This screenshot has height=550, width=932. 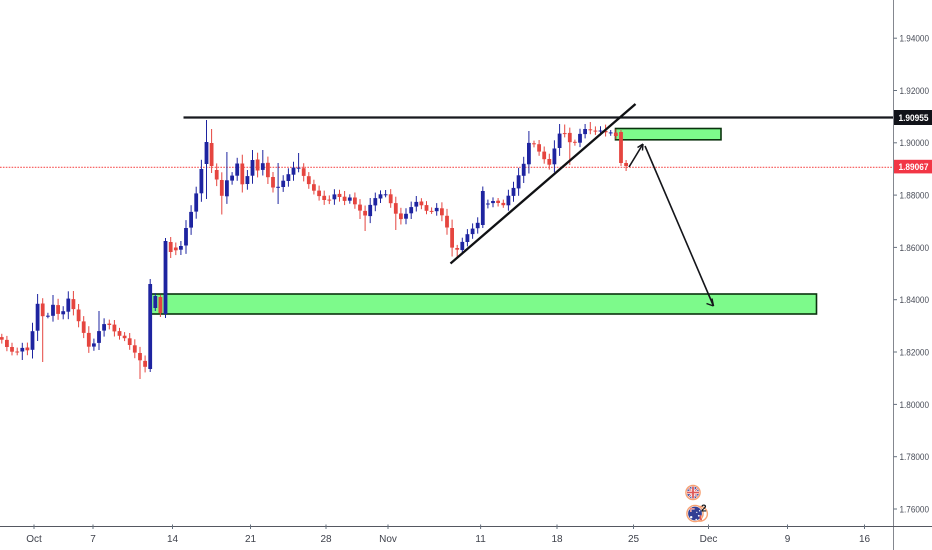 I want to click on svg-text: 21, so click(x=251, y=539).